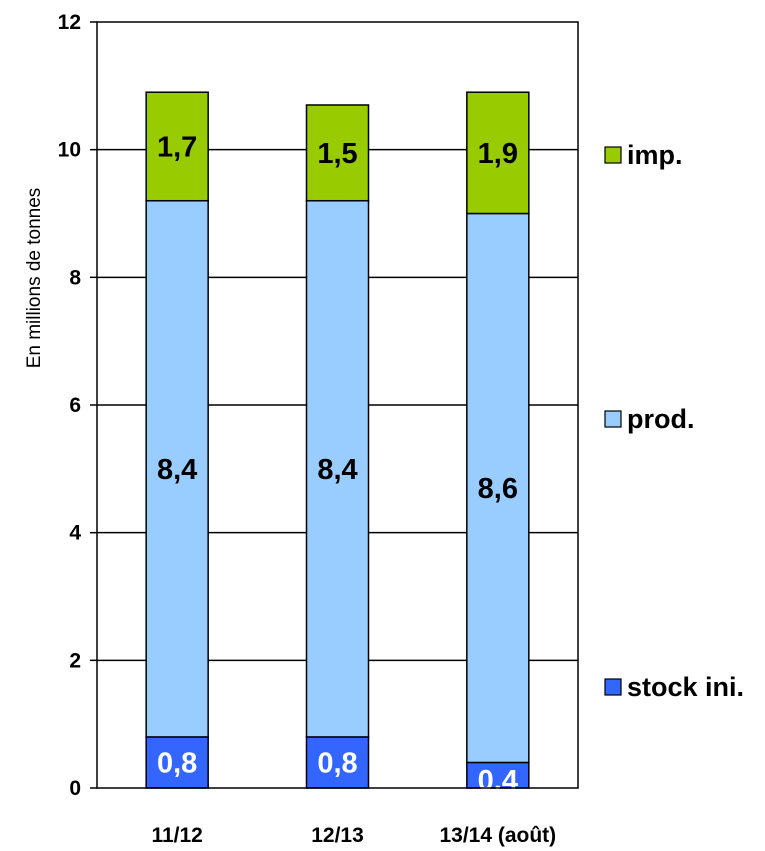  I want to click on x-tick-labels: 11/12 12/13 13/14 (août), so click(353, 835).